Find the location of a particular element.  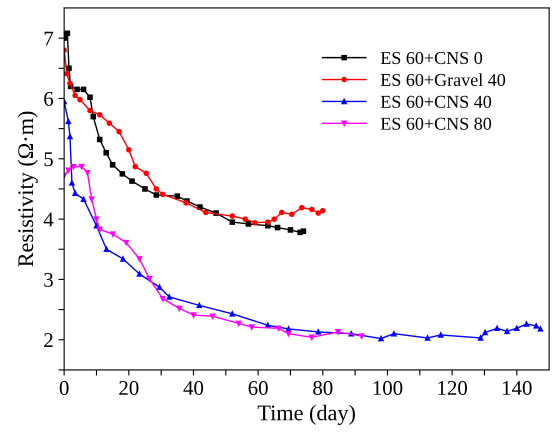

y-tick-label: 4 is located at coordinates (49, 219).